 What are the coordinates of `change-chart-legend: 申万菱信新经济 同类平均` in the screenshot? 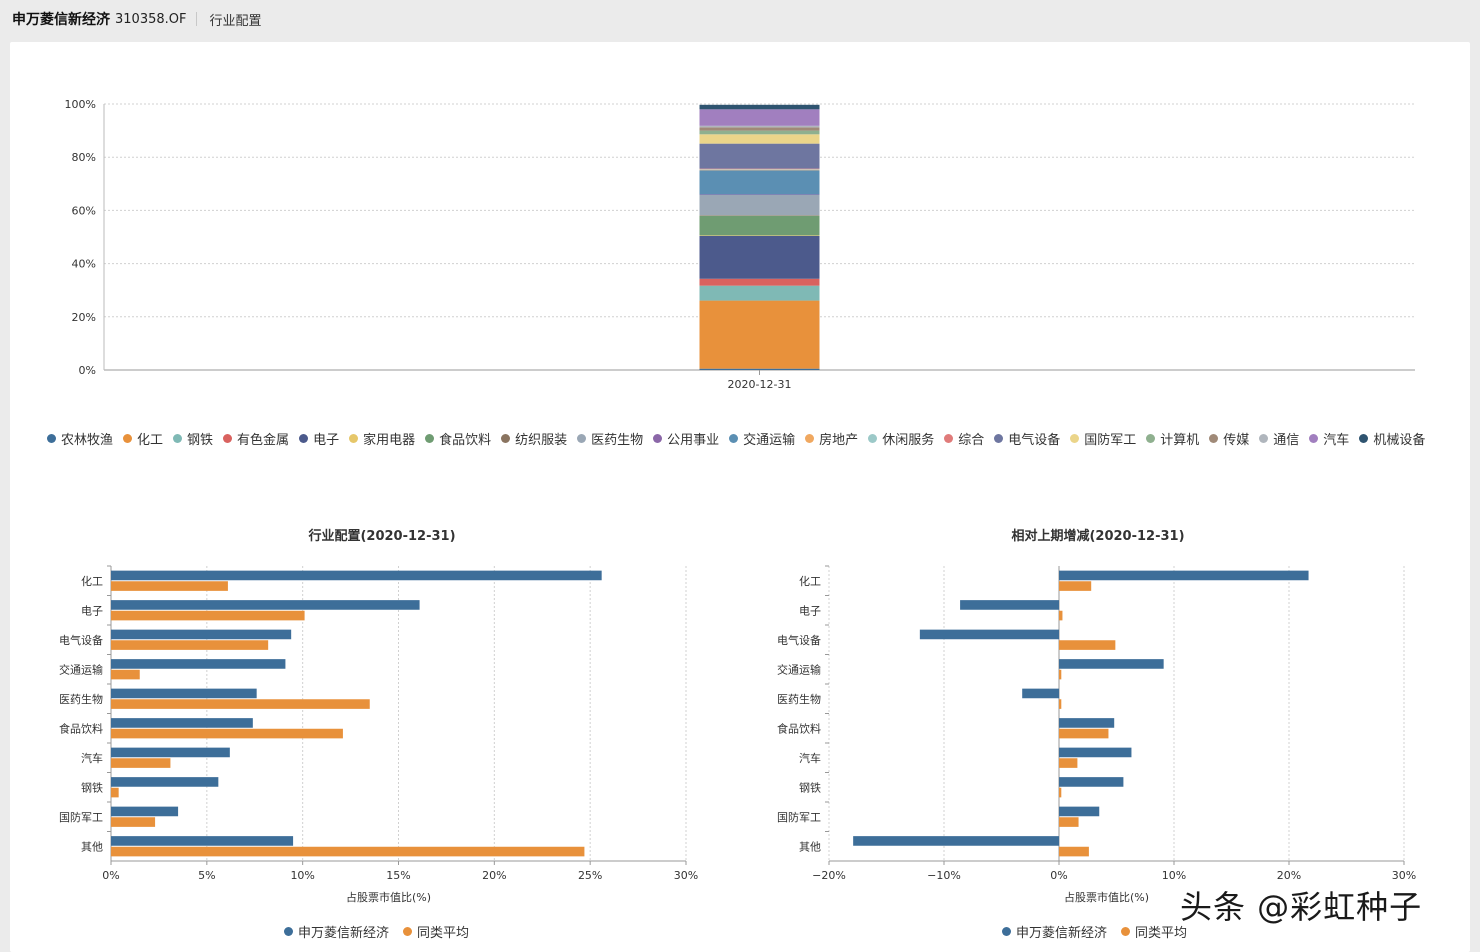 It's located at (1101, 931).